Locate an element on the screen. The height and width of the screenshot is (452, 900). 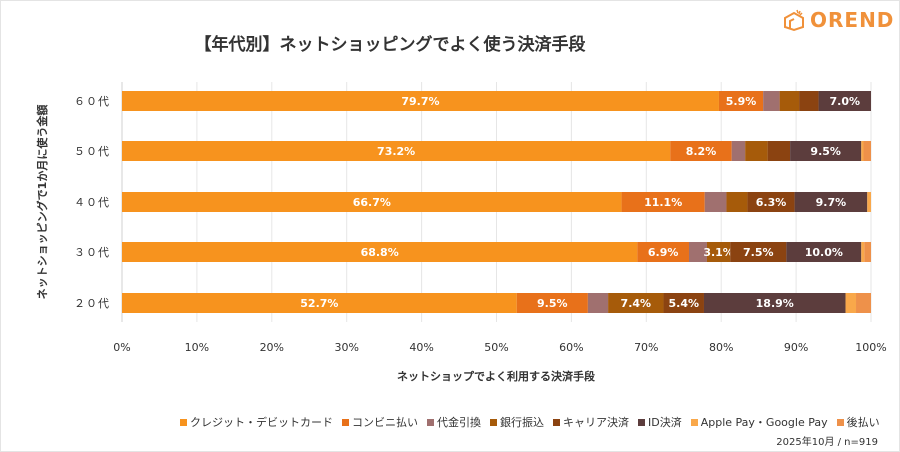
legend-item: キャリア決済 is located at coordinates (591, 422).